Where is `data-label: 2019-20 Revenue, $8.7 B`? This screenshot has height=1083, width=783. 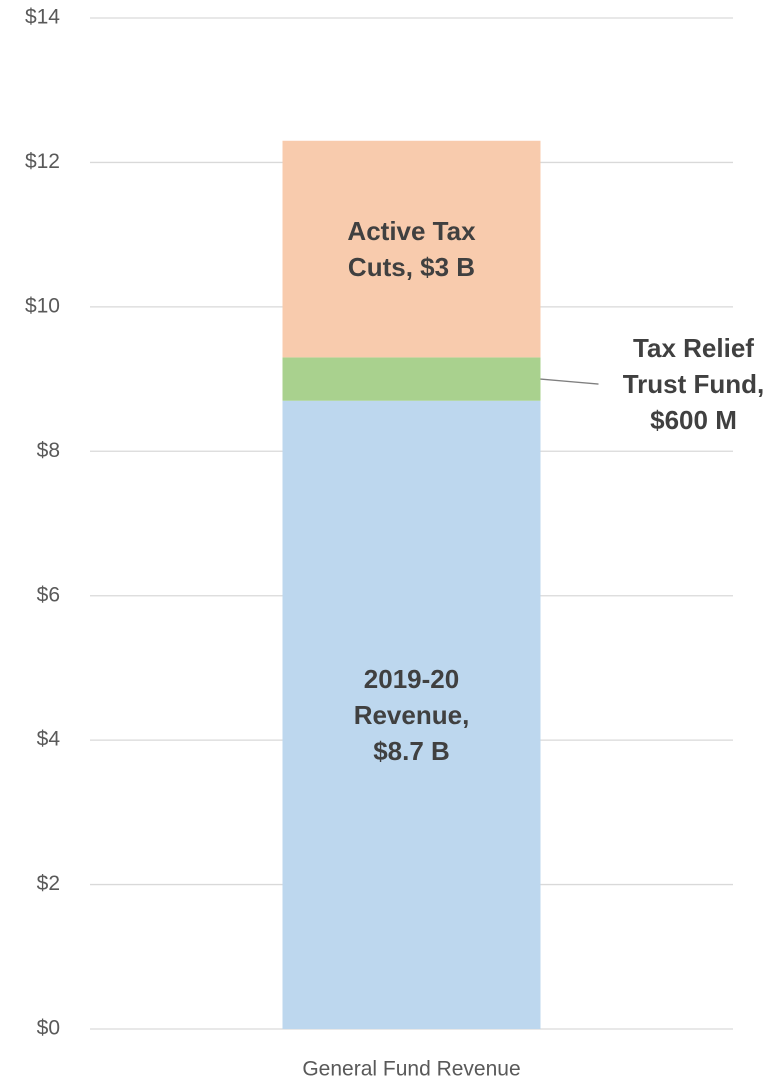 data-label: 2019-20 Revenue, $8.7 B is located at coordinates (411, 714).